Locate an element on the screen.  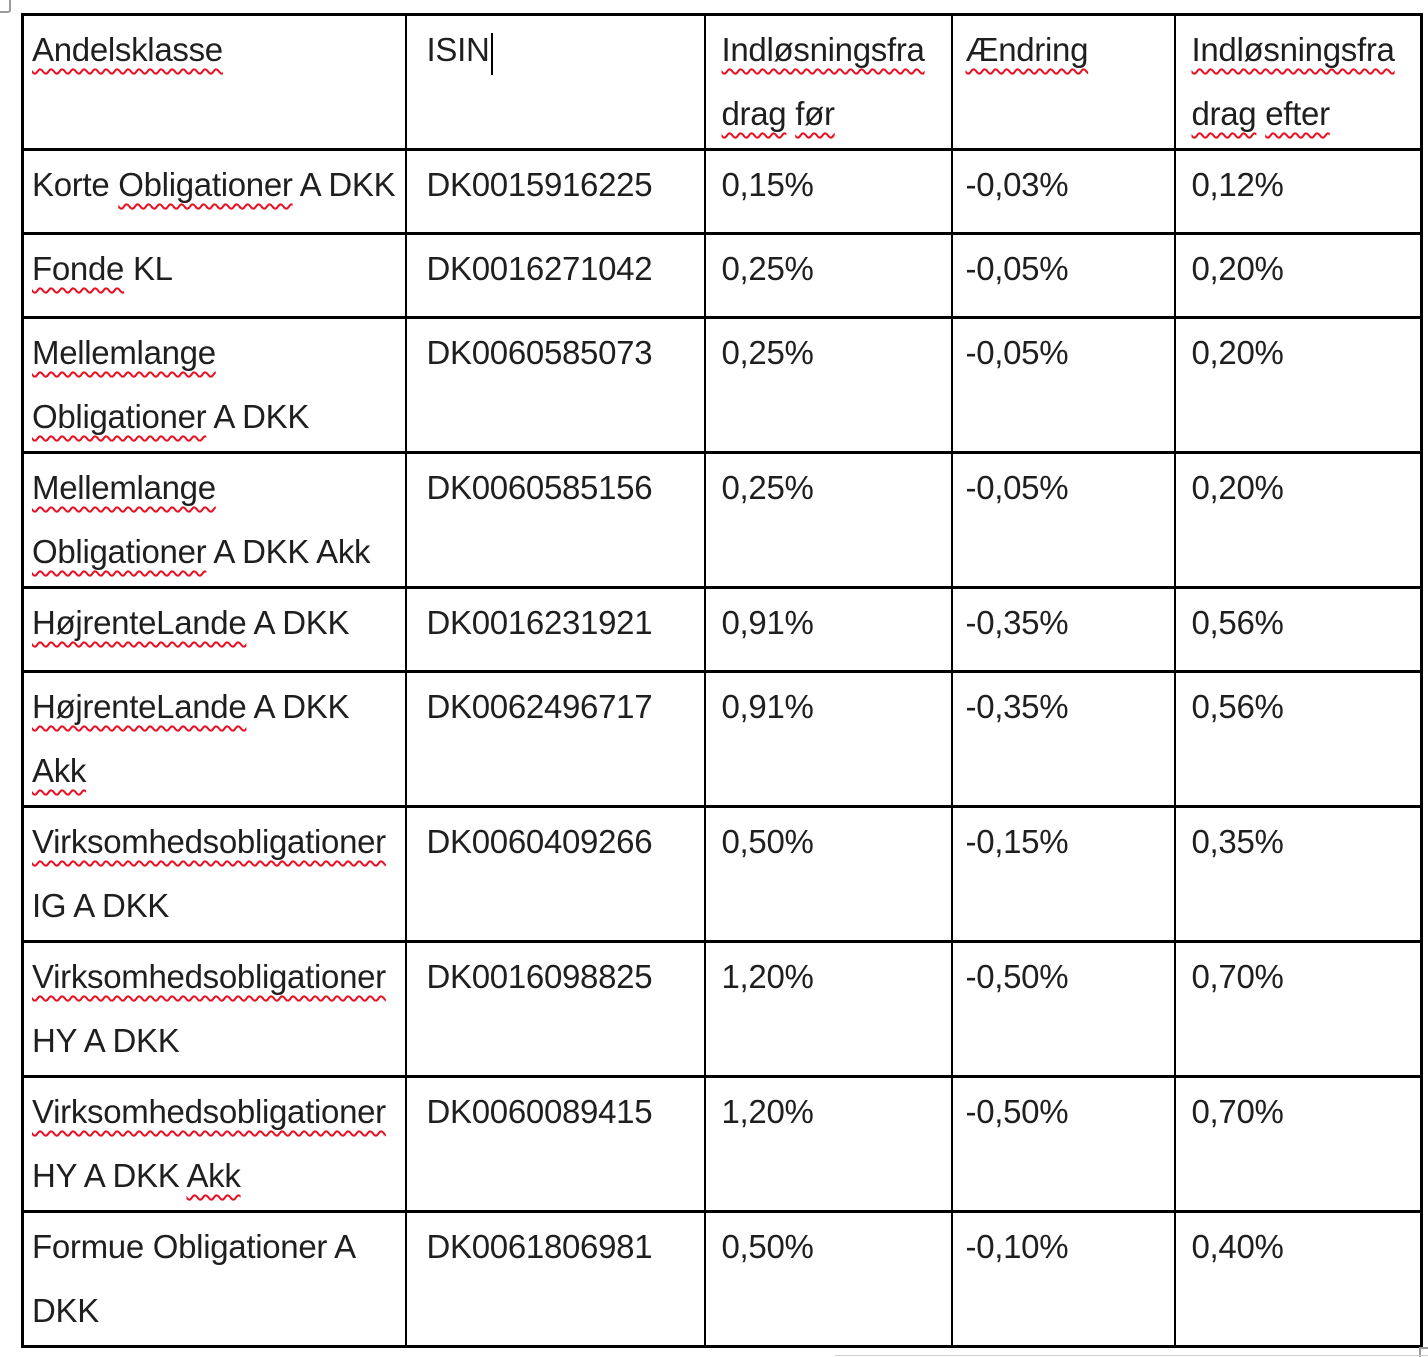
cell: -0,15% is located at coordinates (1063, 874).